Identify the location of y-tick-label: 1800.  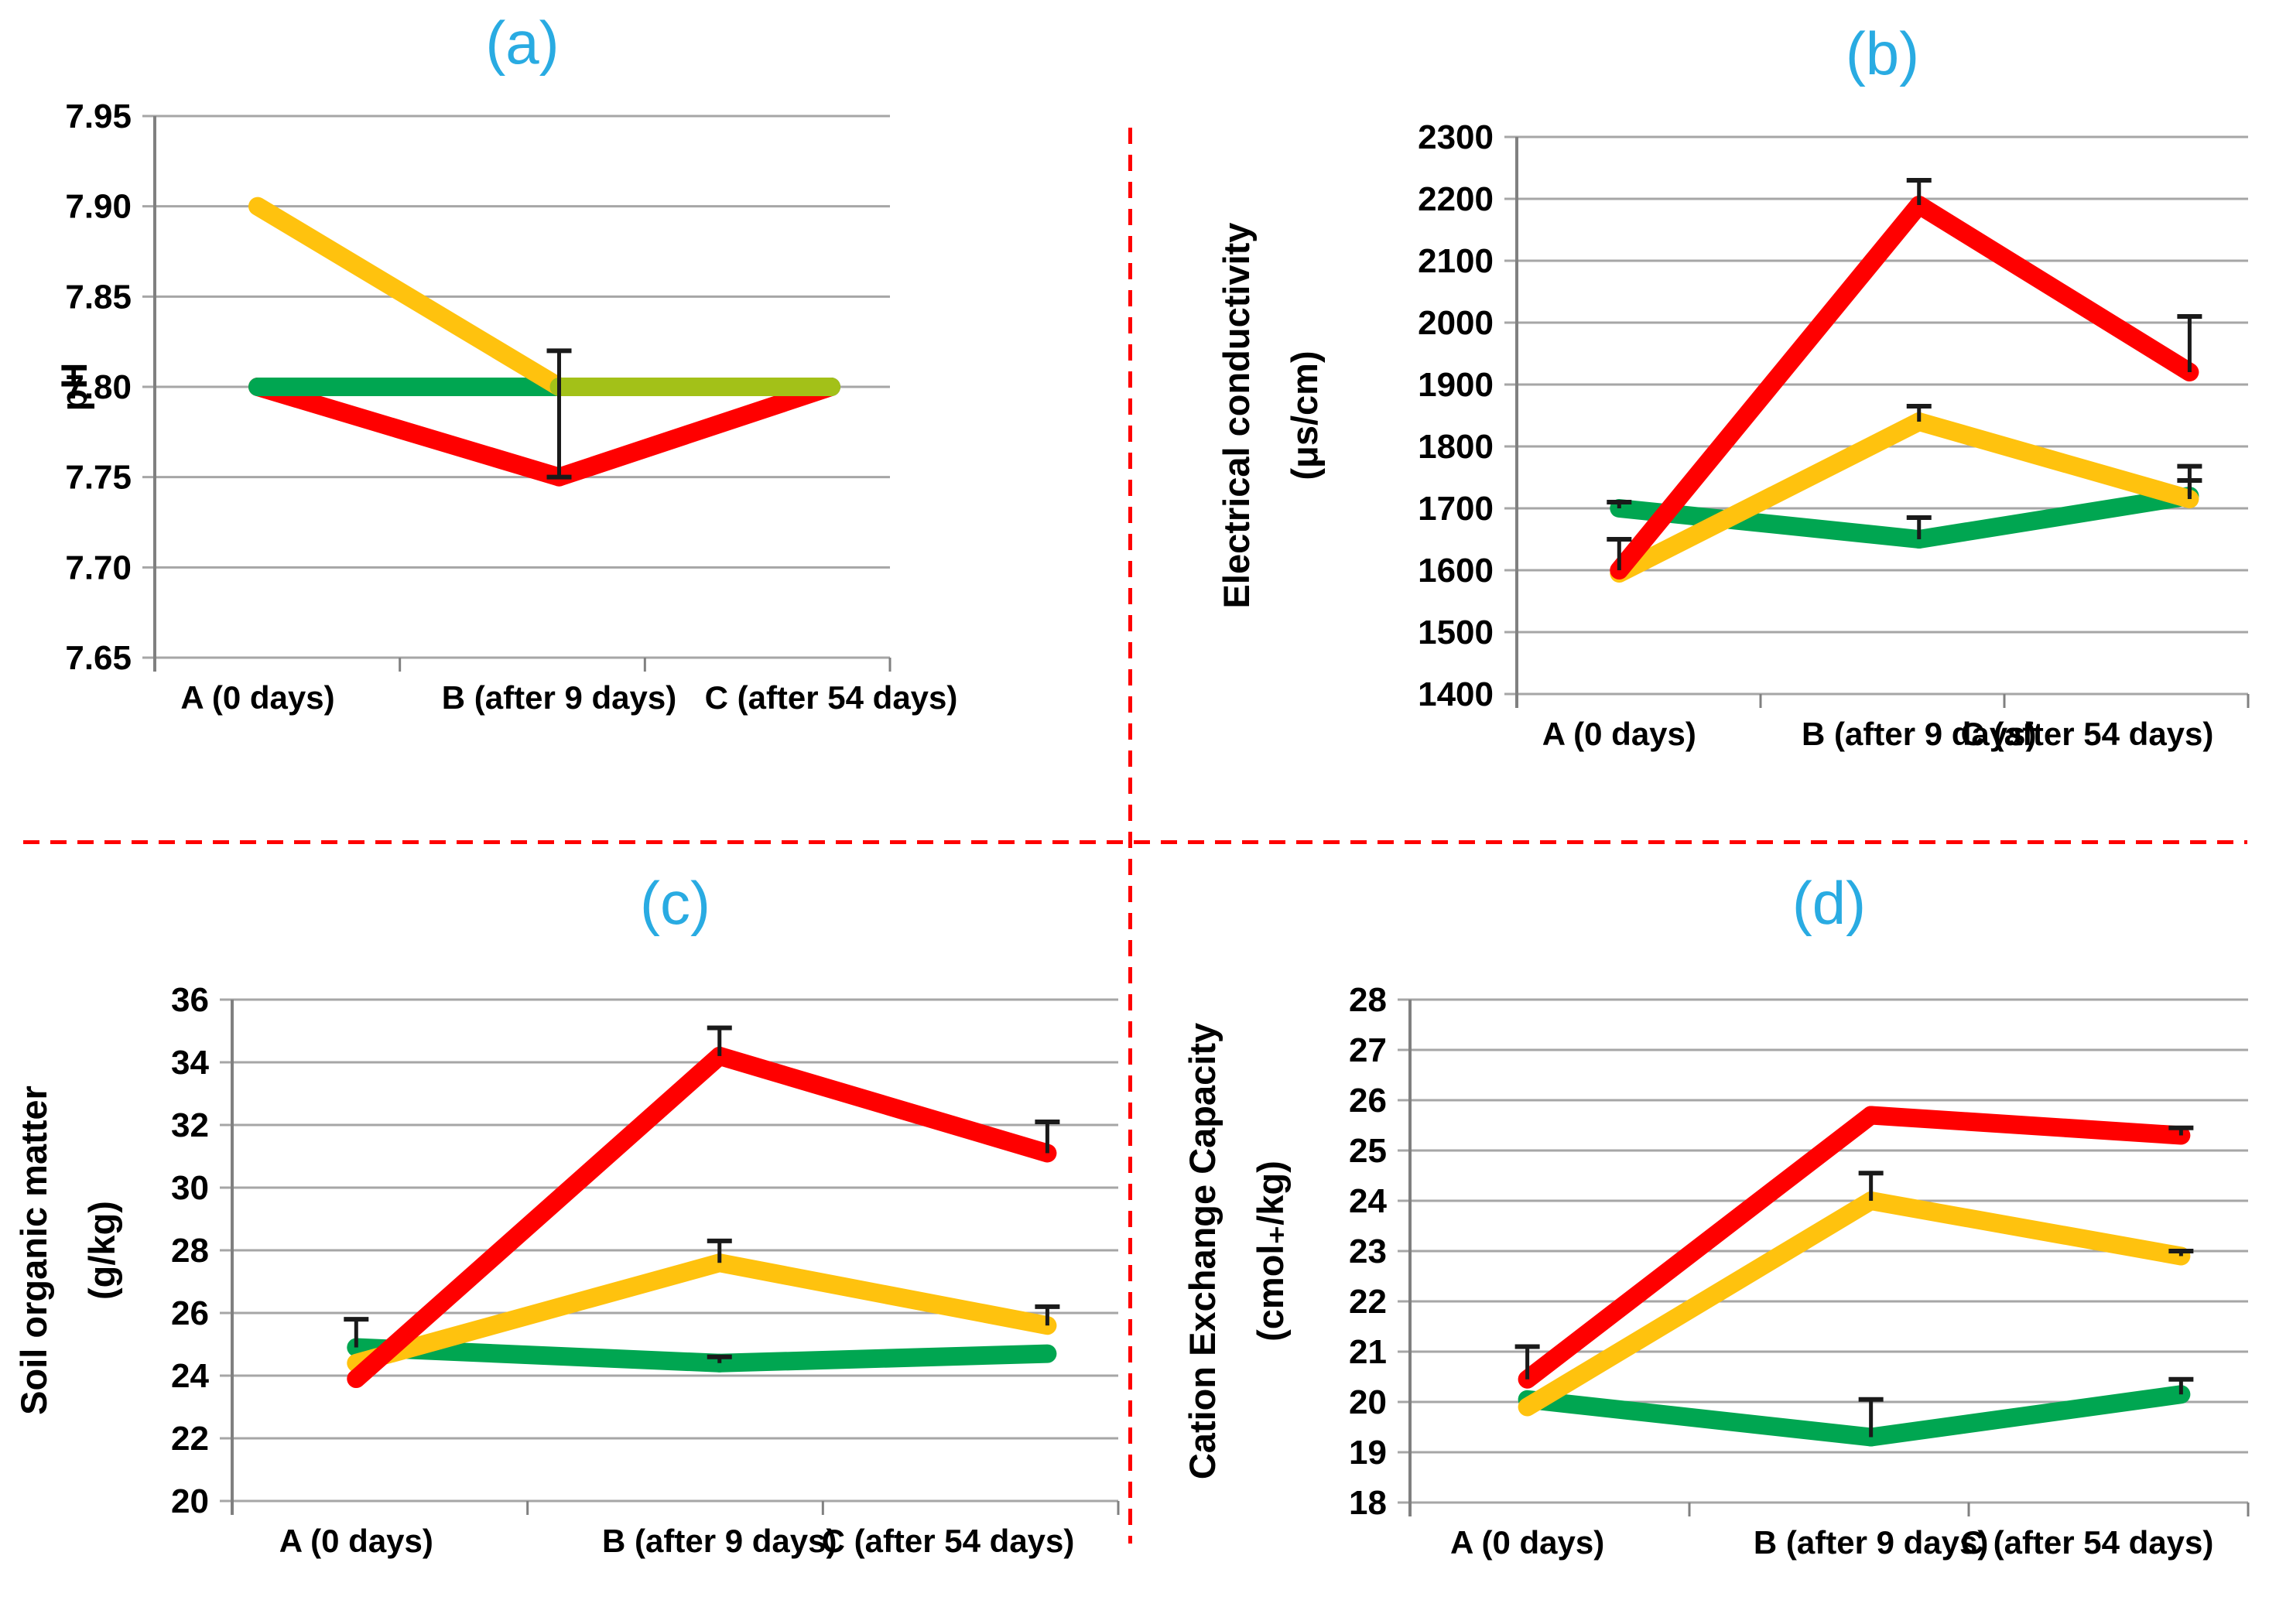
(1456, 447).